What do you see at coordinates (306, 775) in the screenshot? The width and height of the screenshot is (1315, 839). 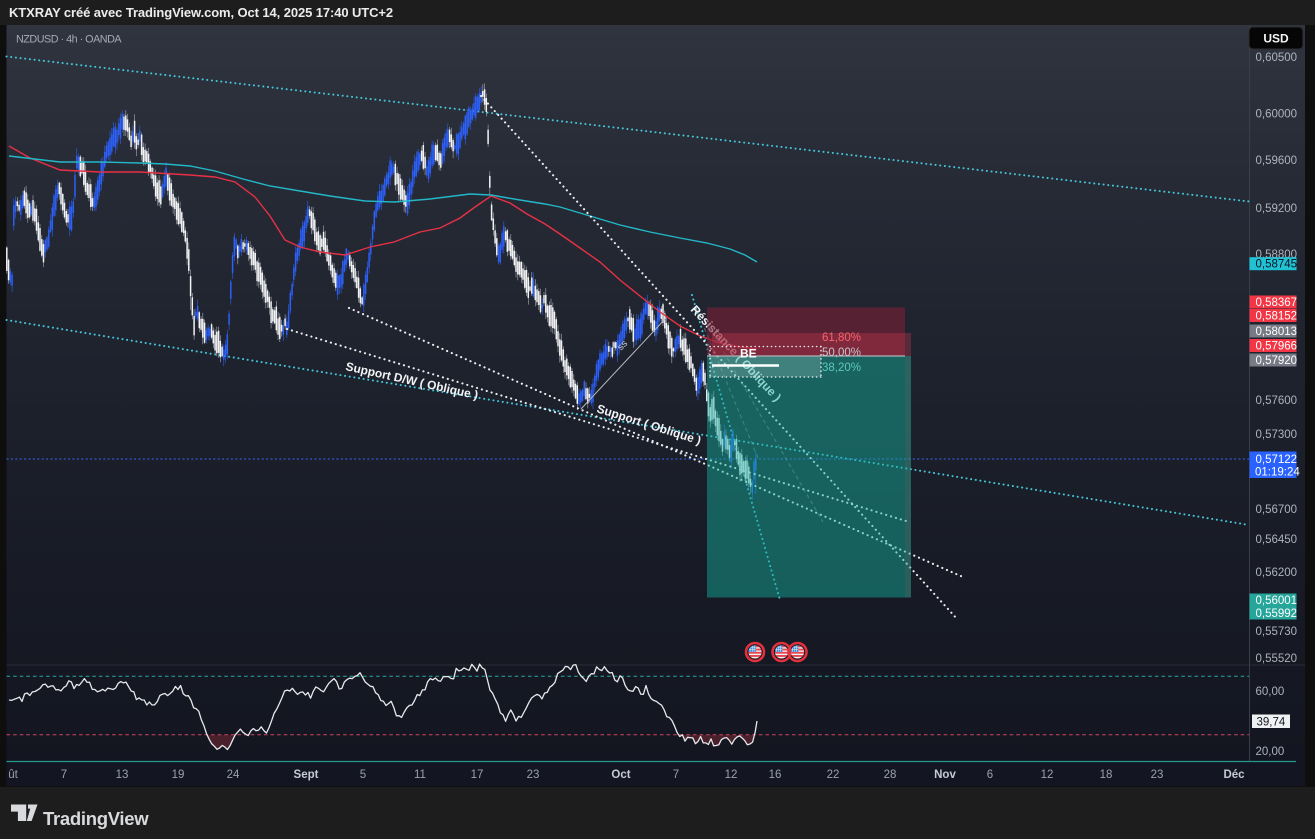 I see `svg-text: Sept` at bounding box center [306, 775].